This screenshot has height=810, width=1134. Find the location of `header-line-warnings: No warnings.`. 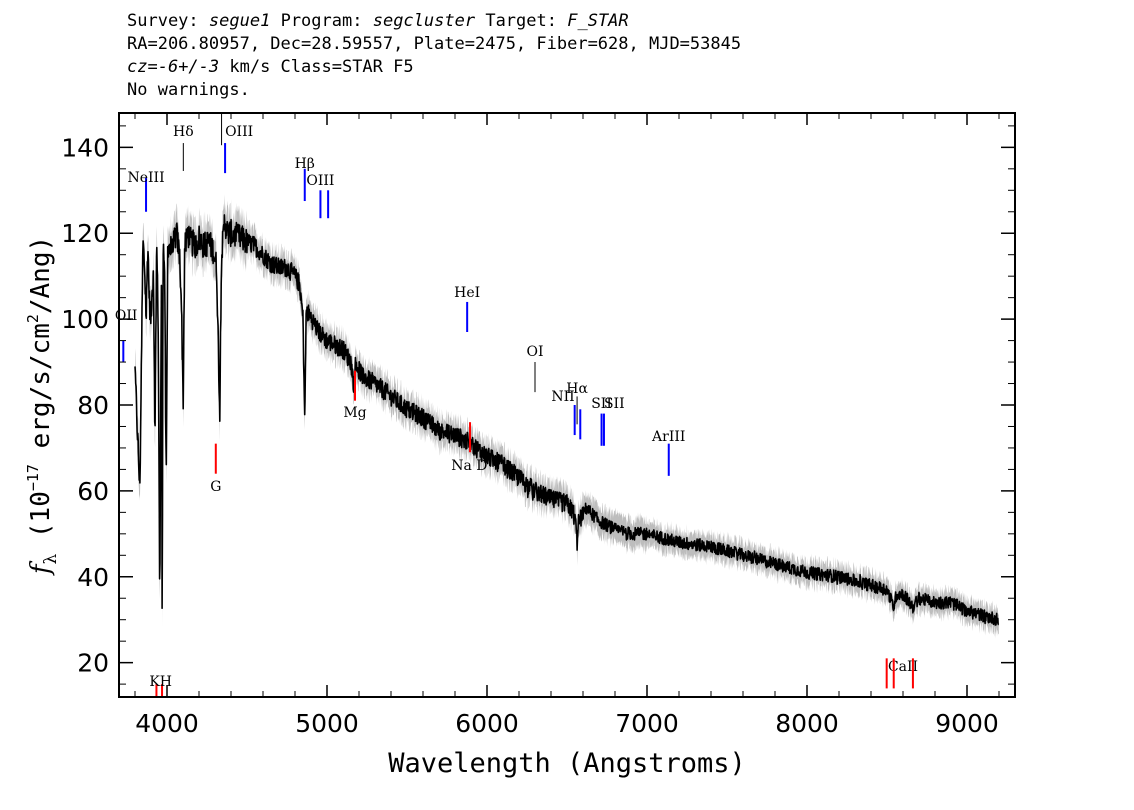

header-line-warnings: No warnings. is located at coordinates (188, 90).